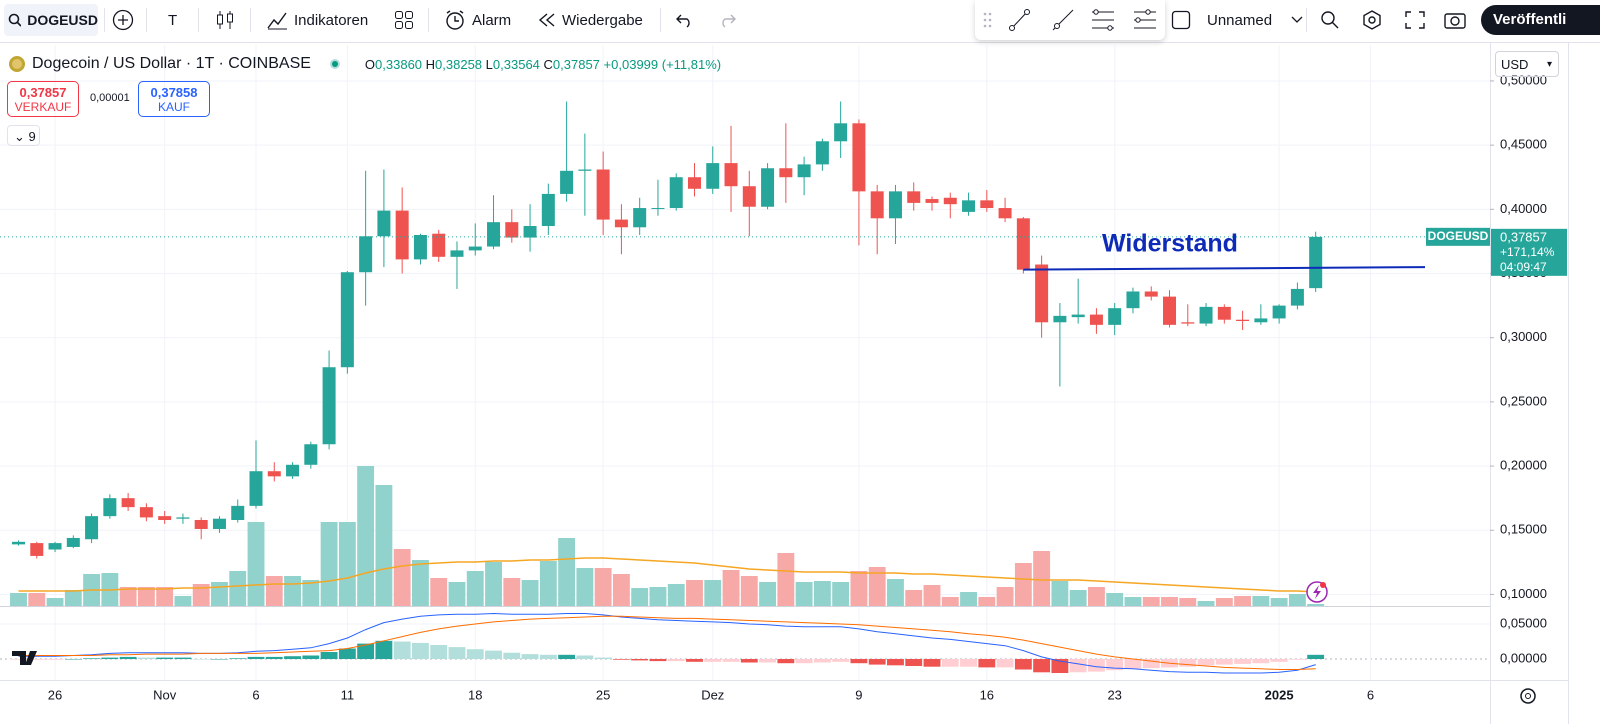  What do you see at coordinates (667, 643) in the screenshot?
I see `macd-line` at bounding box center [667, 643].